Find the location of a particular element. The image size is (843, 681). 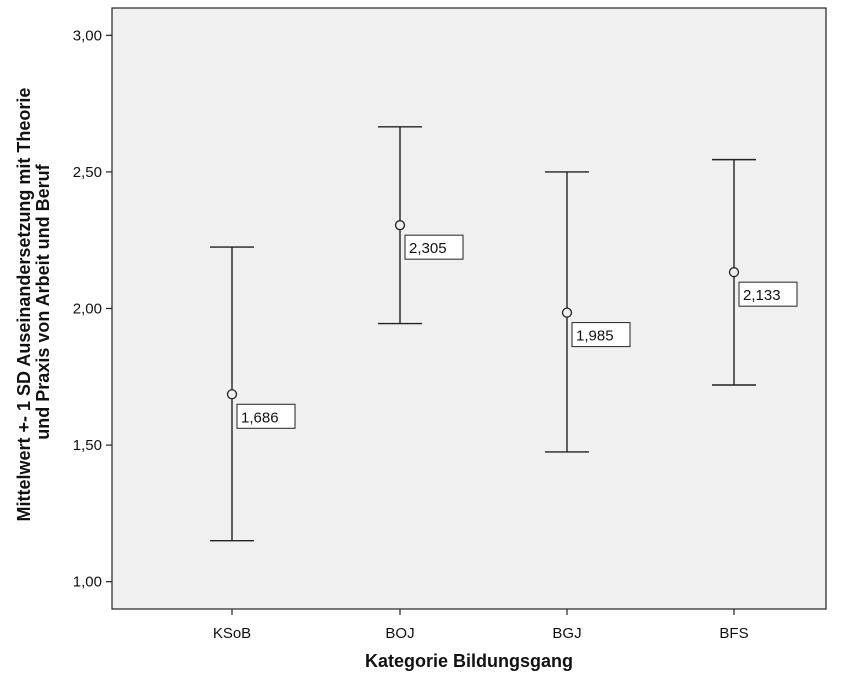

y-tick-label: 3,00 is located at coordinates (87, 35).